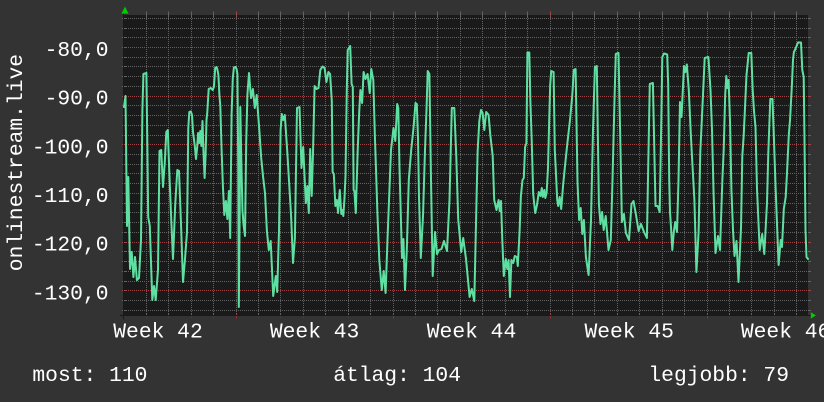  I want to click on svg-text: onlinestream.live, so click(17, 162).